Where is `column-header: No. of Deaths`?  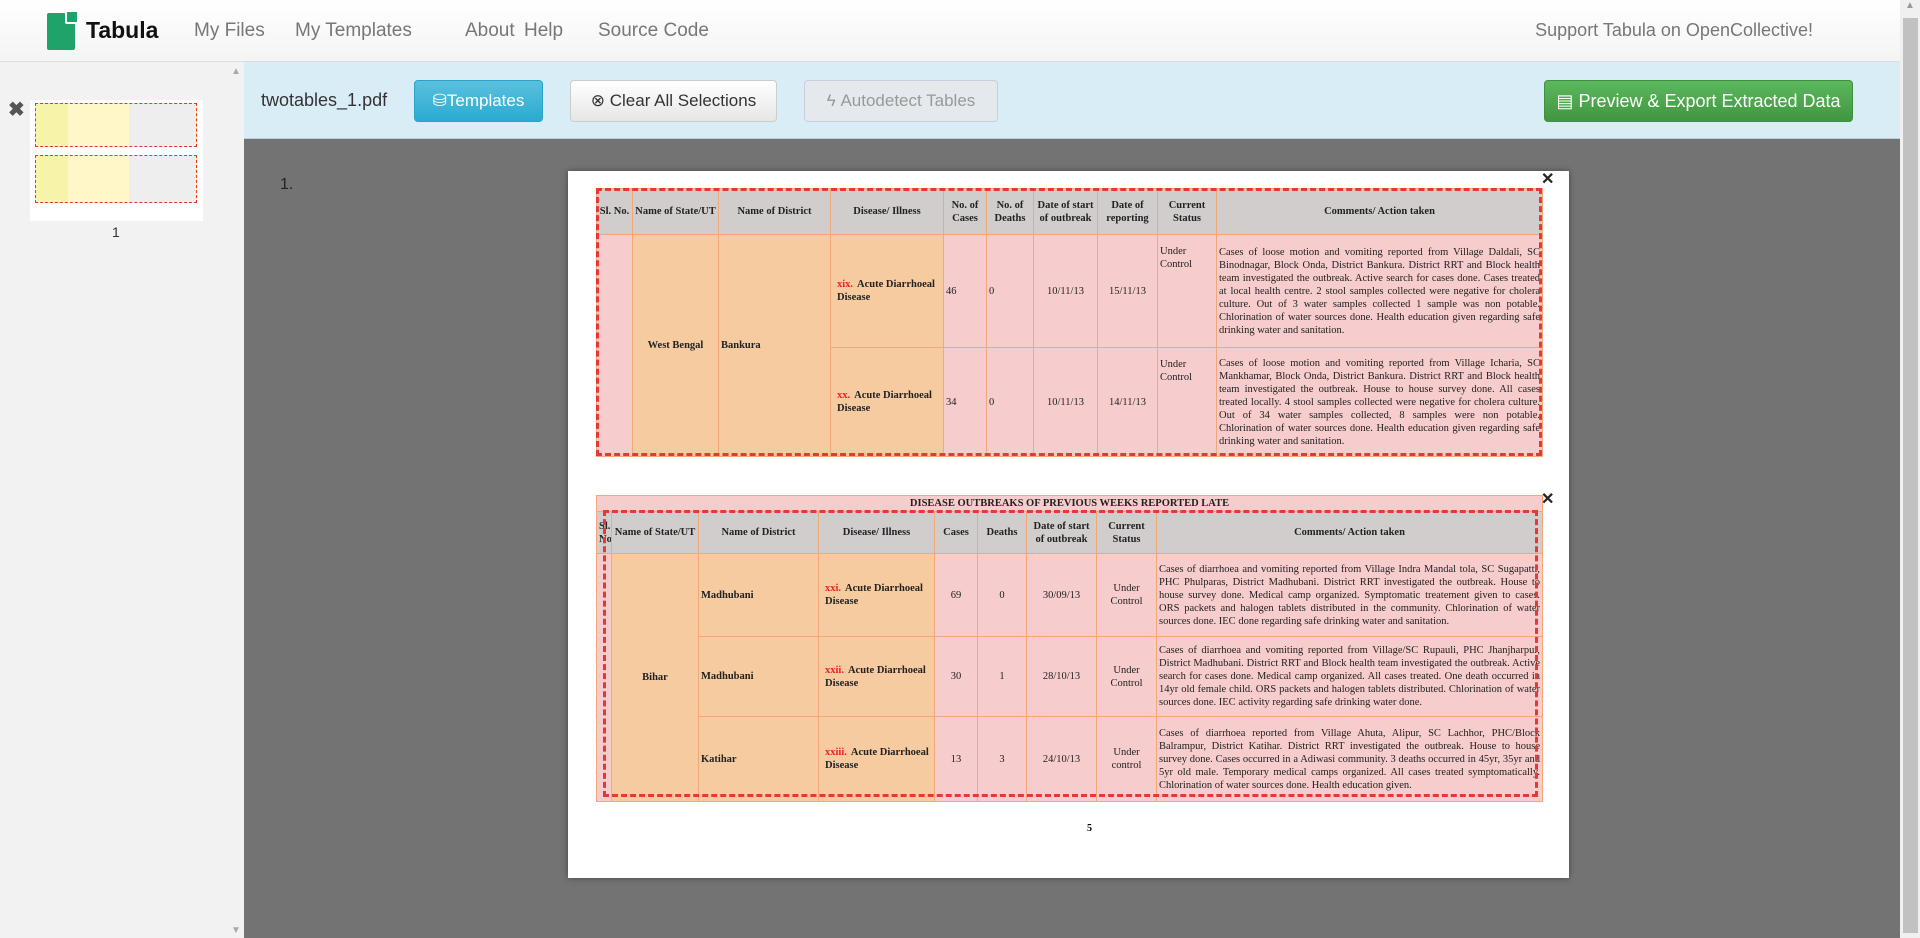
column-header: No. of Deaths is located at coordinates (1010, 211).